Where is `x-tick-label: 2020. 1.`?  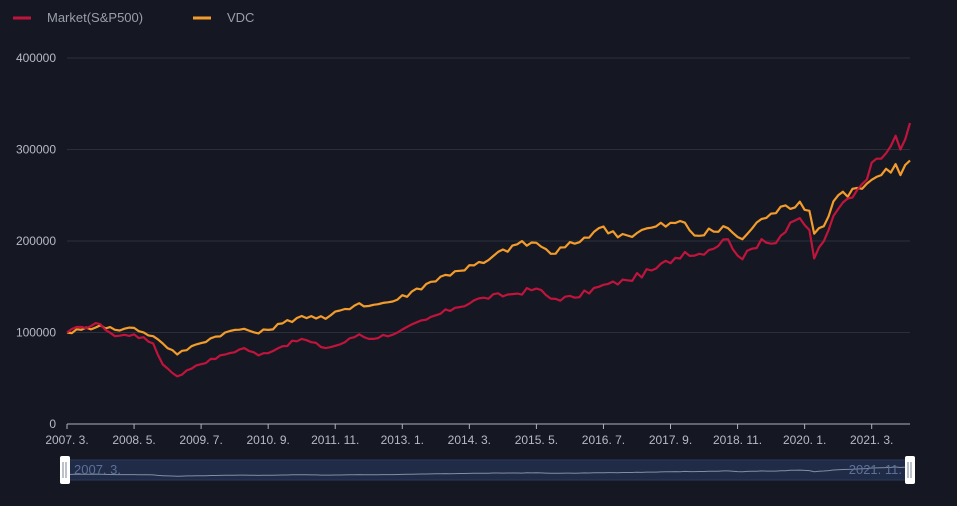 x-tick-label: 2020. 1. is located at coordinates (804, 440).